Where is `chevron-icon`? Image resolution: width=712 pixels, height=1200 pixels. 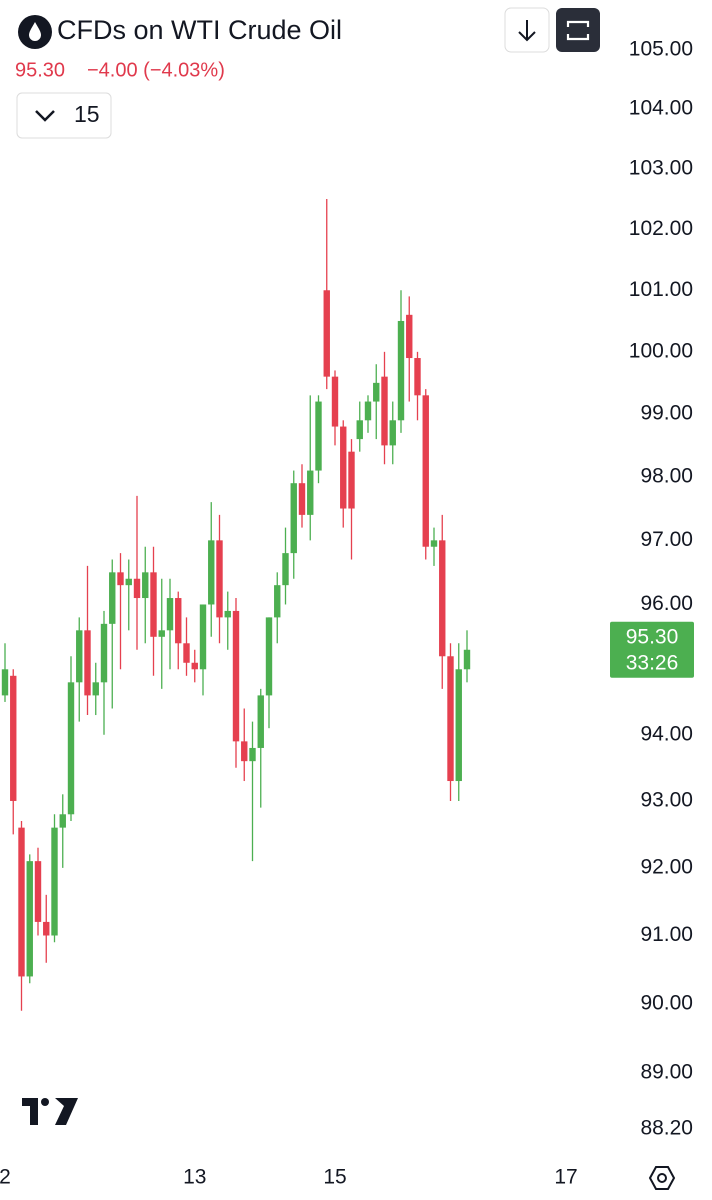 chevron-icon is located at coordinates (45, 116).